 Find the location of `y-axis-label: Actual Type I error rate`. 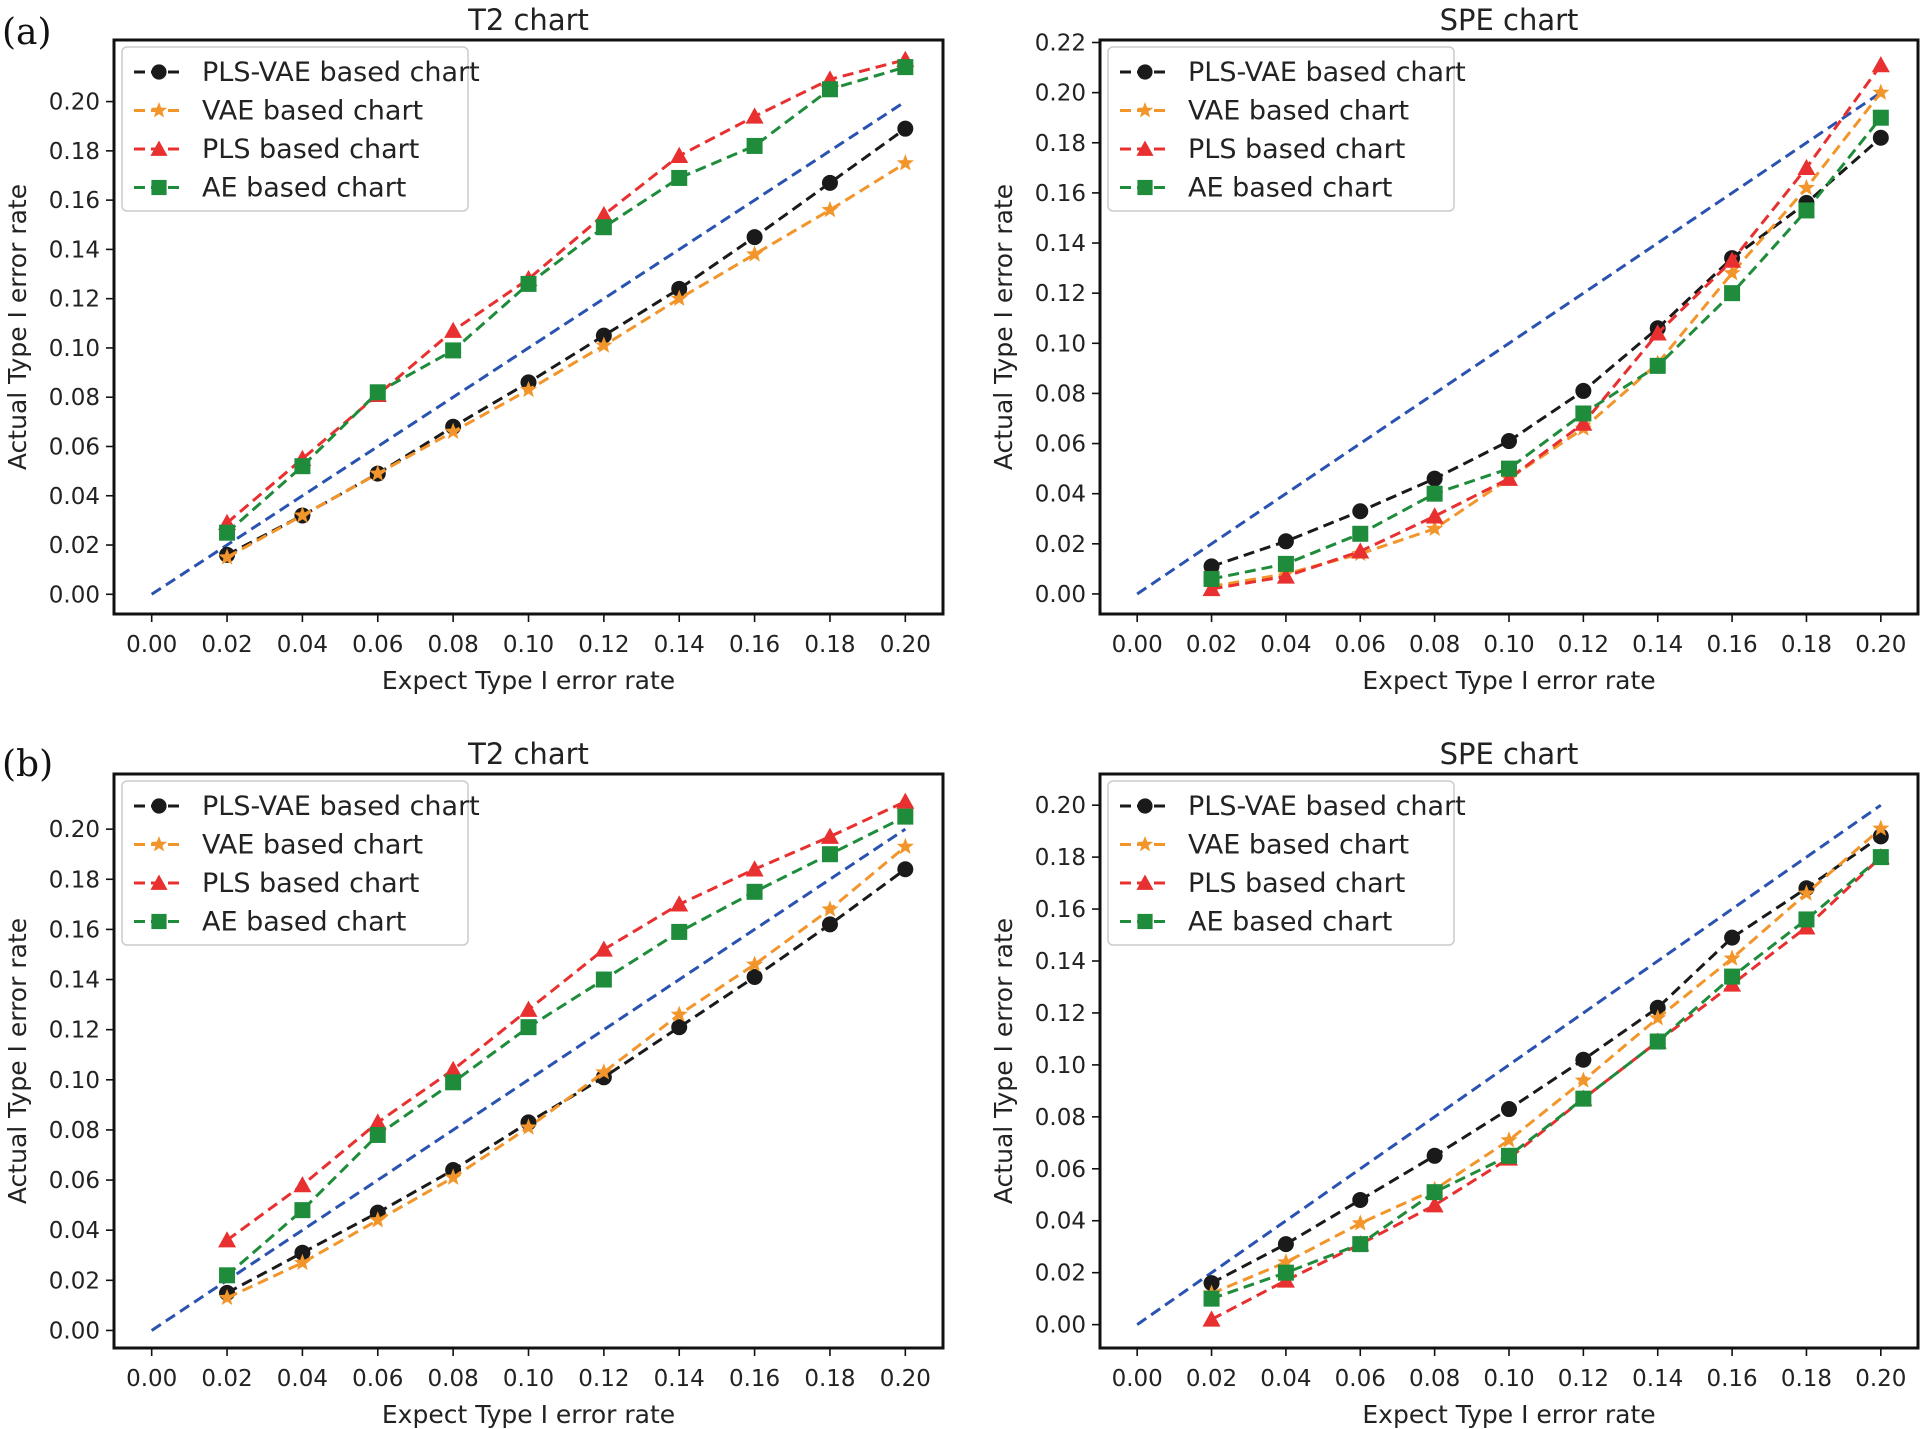

y-axis-label: Actual Type I error rate is located at coordinates (1003, 1061).